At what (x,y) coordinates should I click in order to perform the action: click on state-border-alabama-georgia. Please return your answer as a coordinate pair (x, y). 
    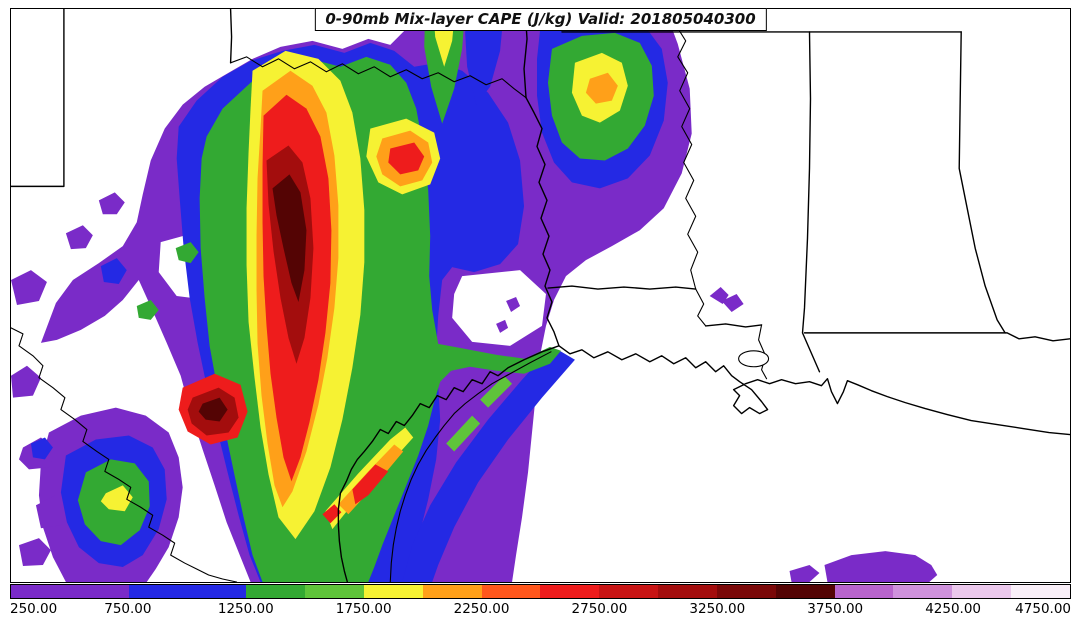
    Looking at the image, I should click on (982, 182).